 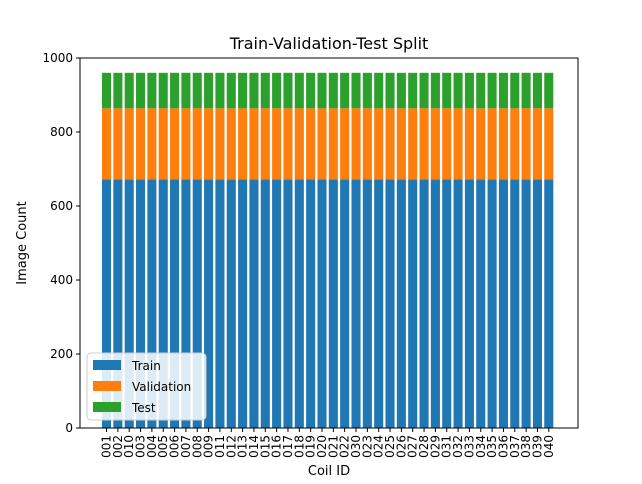 I want to click on x-tick-label: 034, so click(x=481, y=446).